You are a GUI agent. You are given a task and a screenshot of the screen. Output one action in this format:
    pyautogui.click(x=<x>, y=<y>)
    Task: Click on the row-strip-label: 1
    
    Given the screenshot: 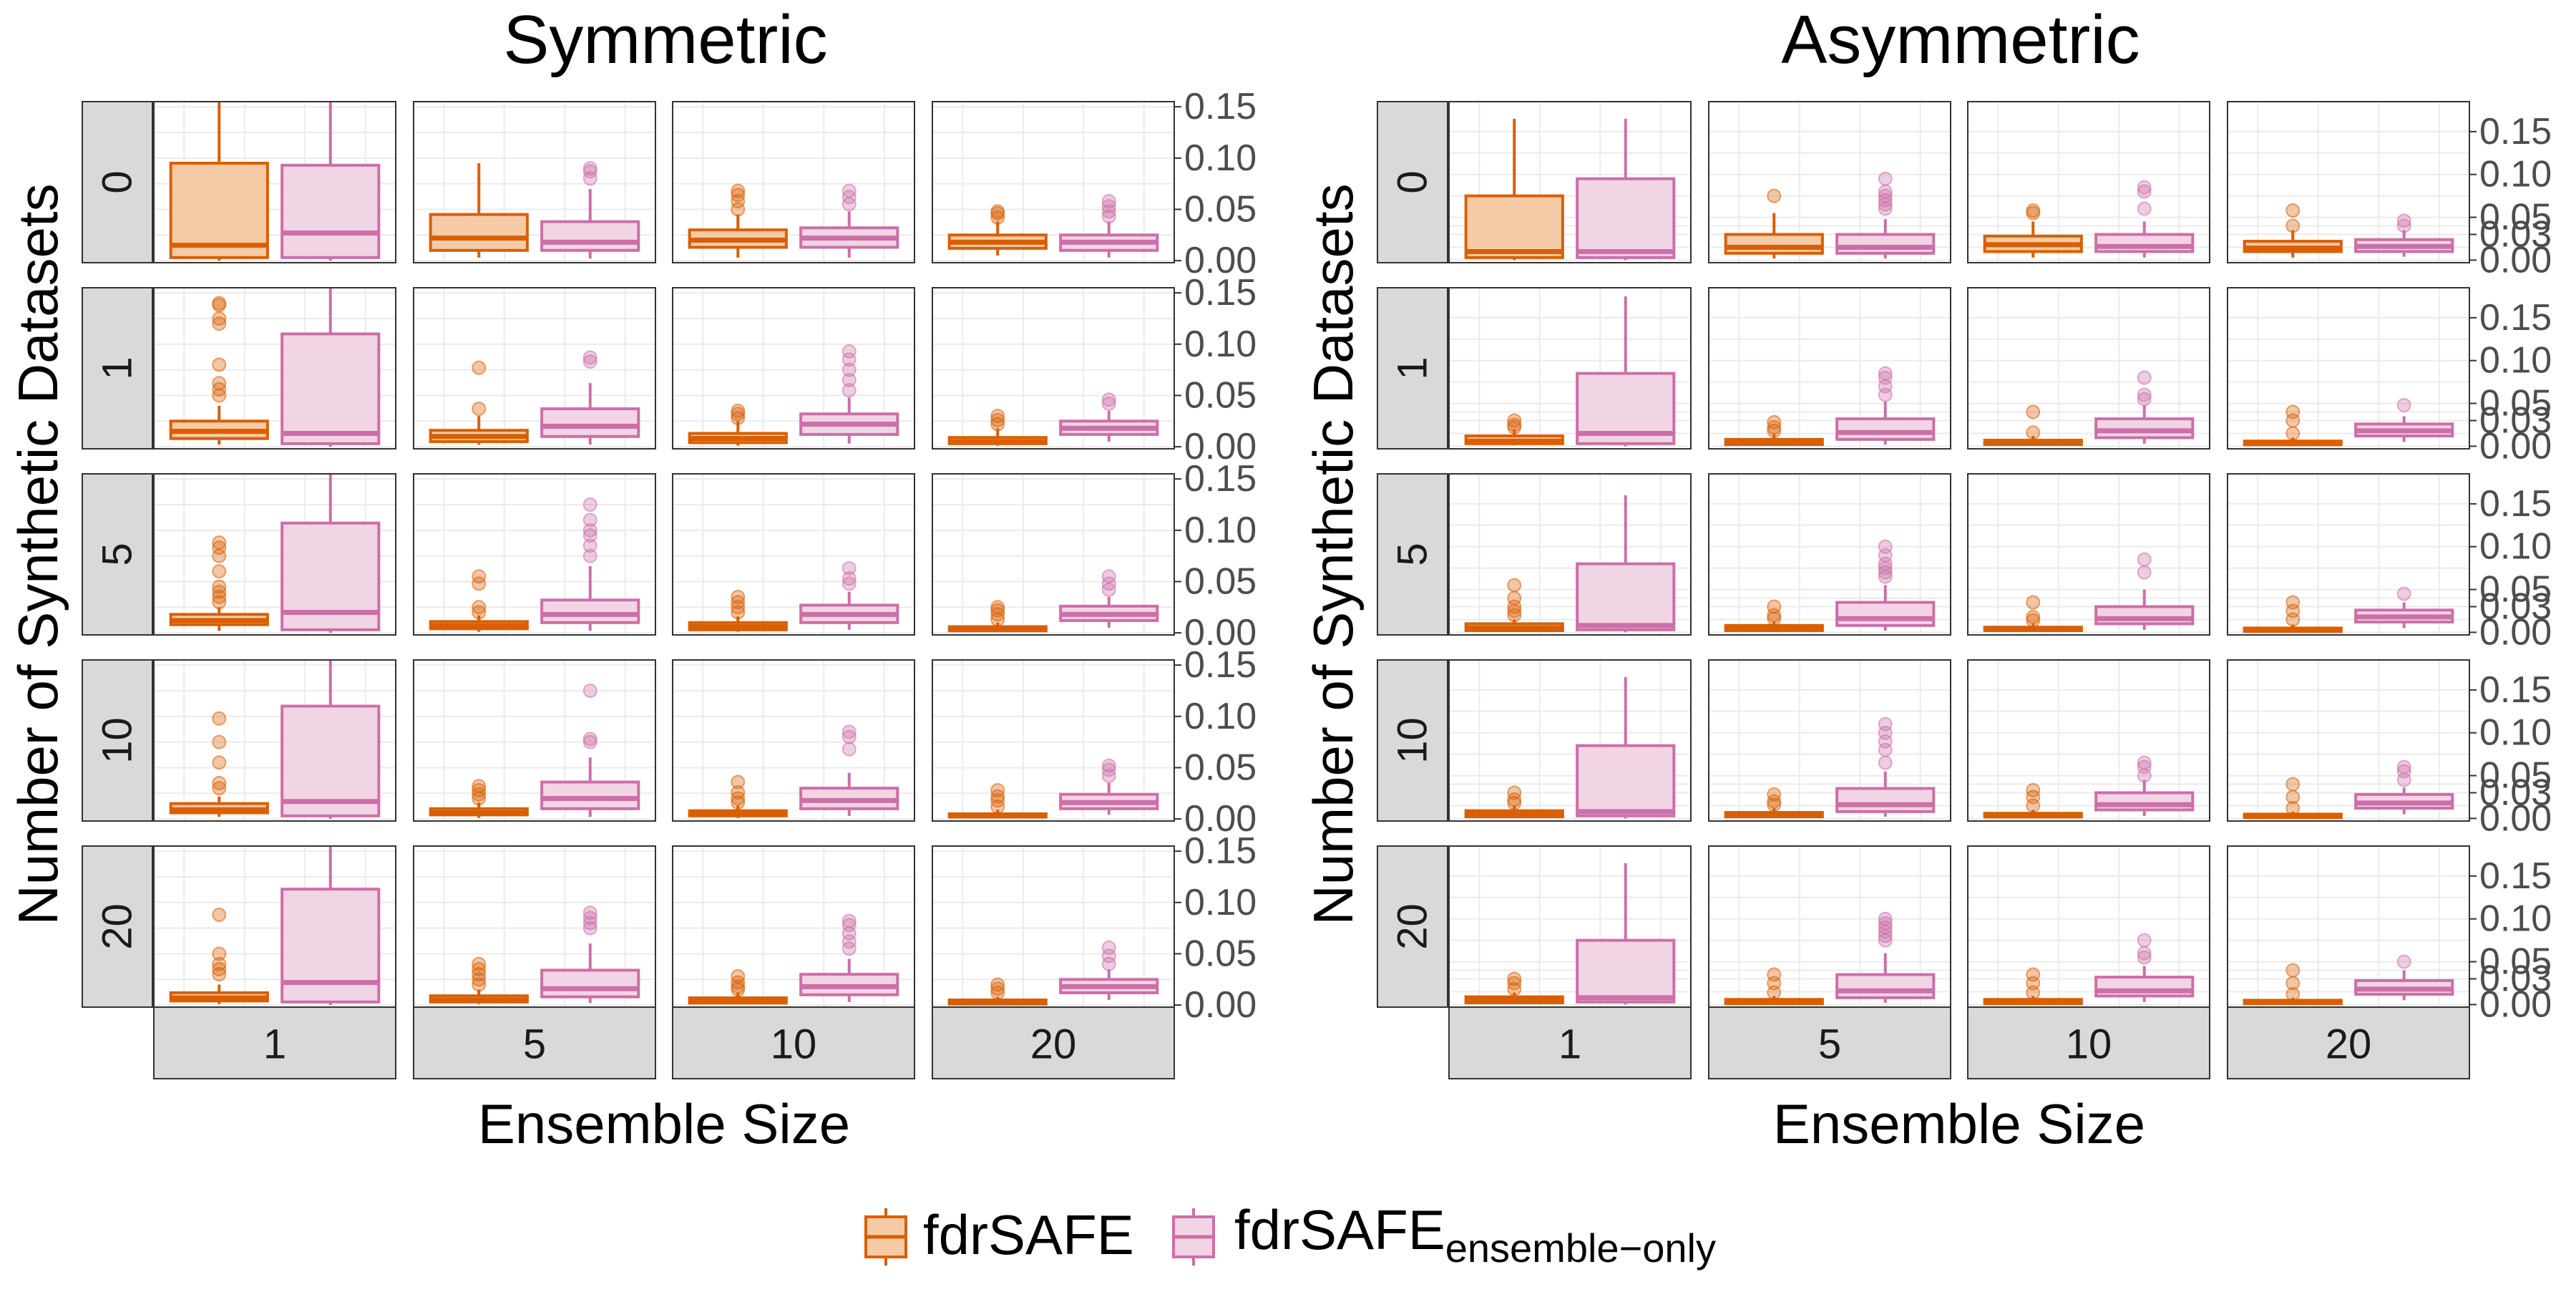 What is the action you would take?
    pyautogui.click(x=1413, y=367)
    